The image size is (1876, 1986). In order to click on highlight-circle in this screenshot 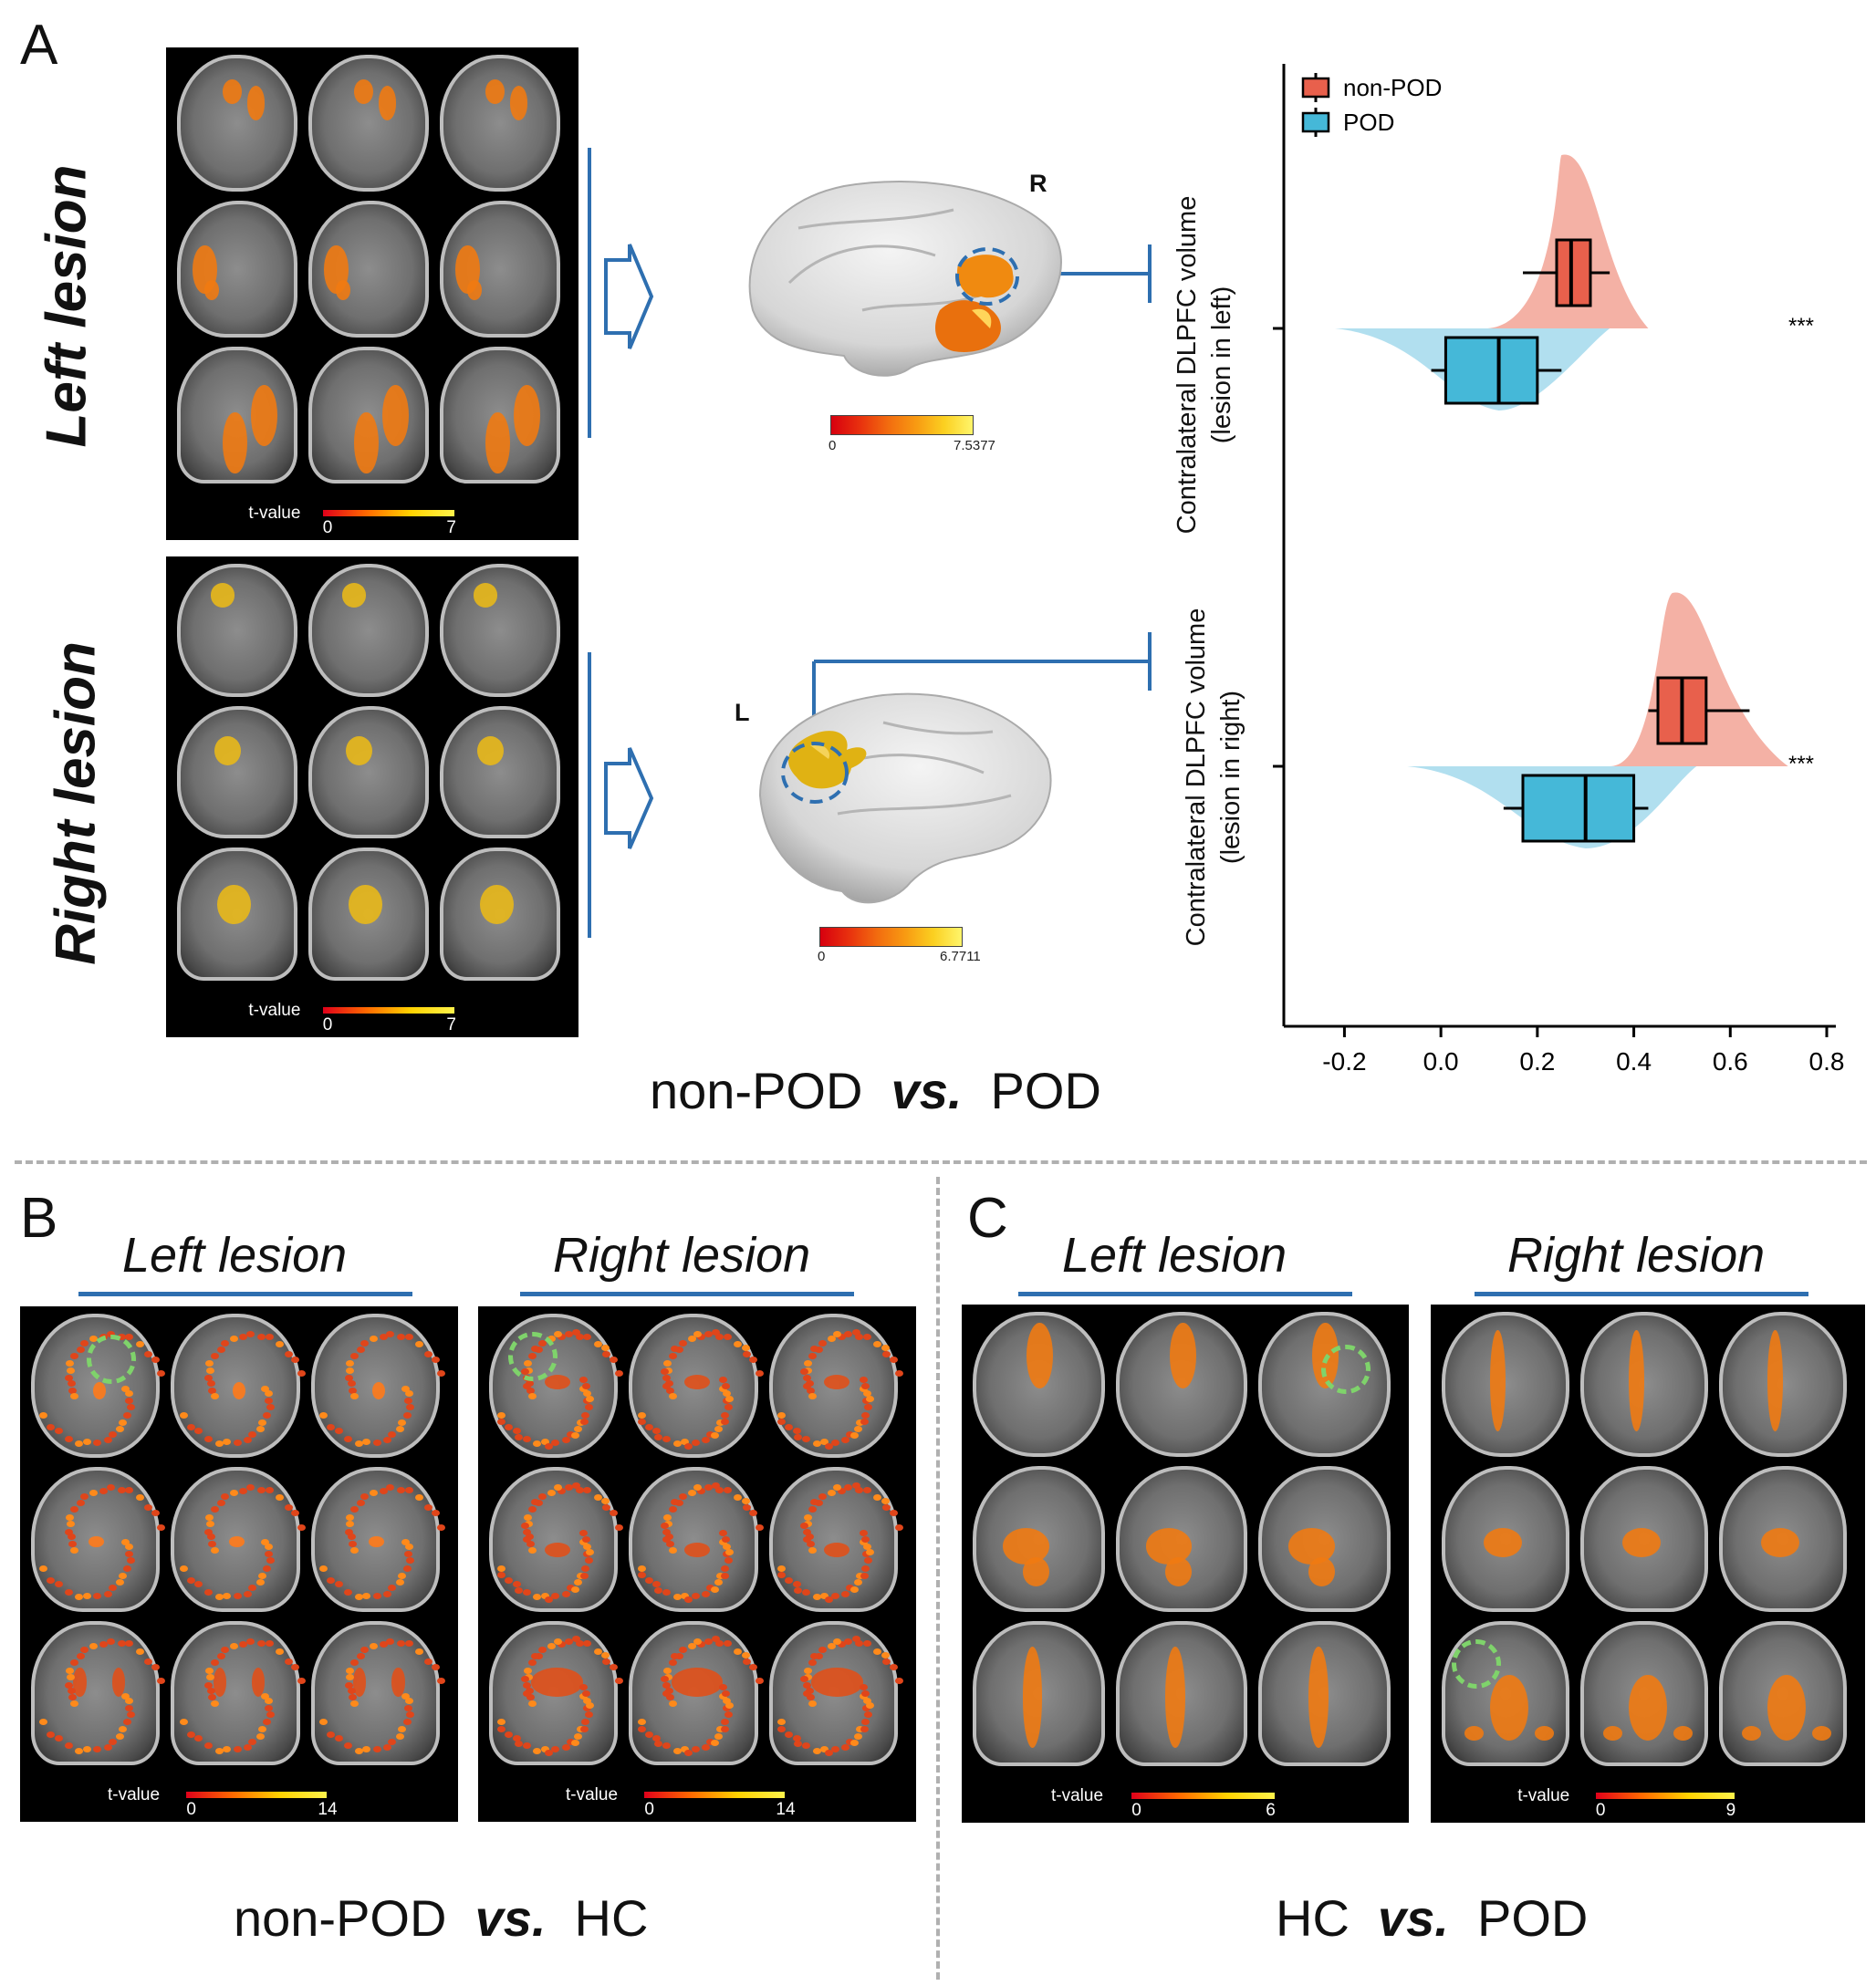, I will do `click(111, 1359)`.